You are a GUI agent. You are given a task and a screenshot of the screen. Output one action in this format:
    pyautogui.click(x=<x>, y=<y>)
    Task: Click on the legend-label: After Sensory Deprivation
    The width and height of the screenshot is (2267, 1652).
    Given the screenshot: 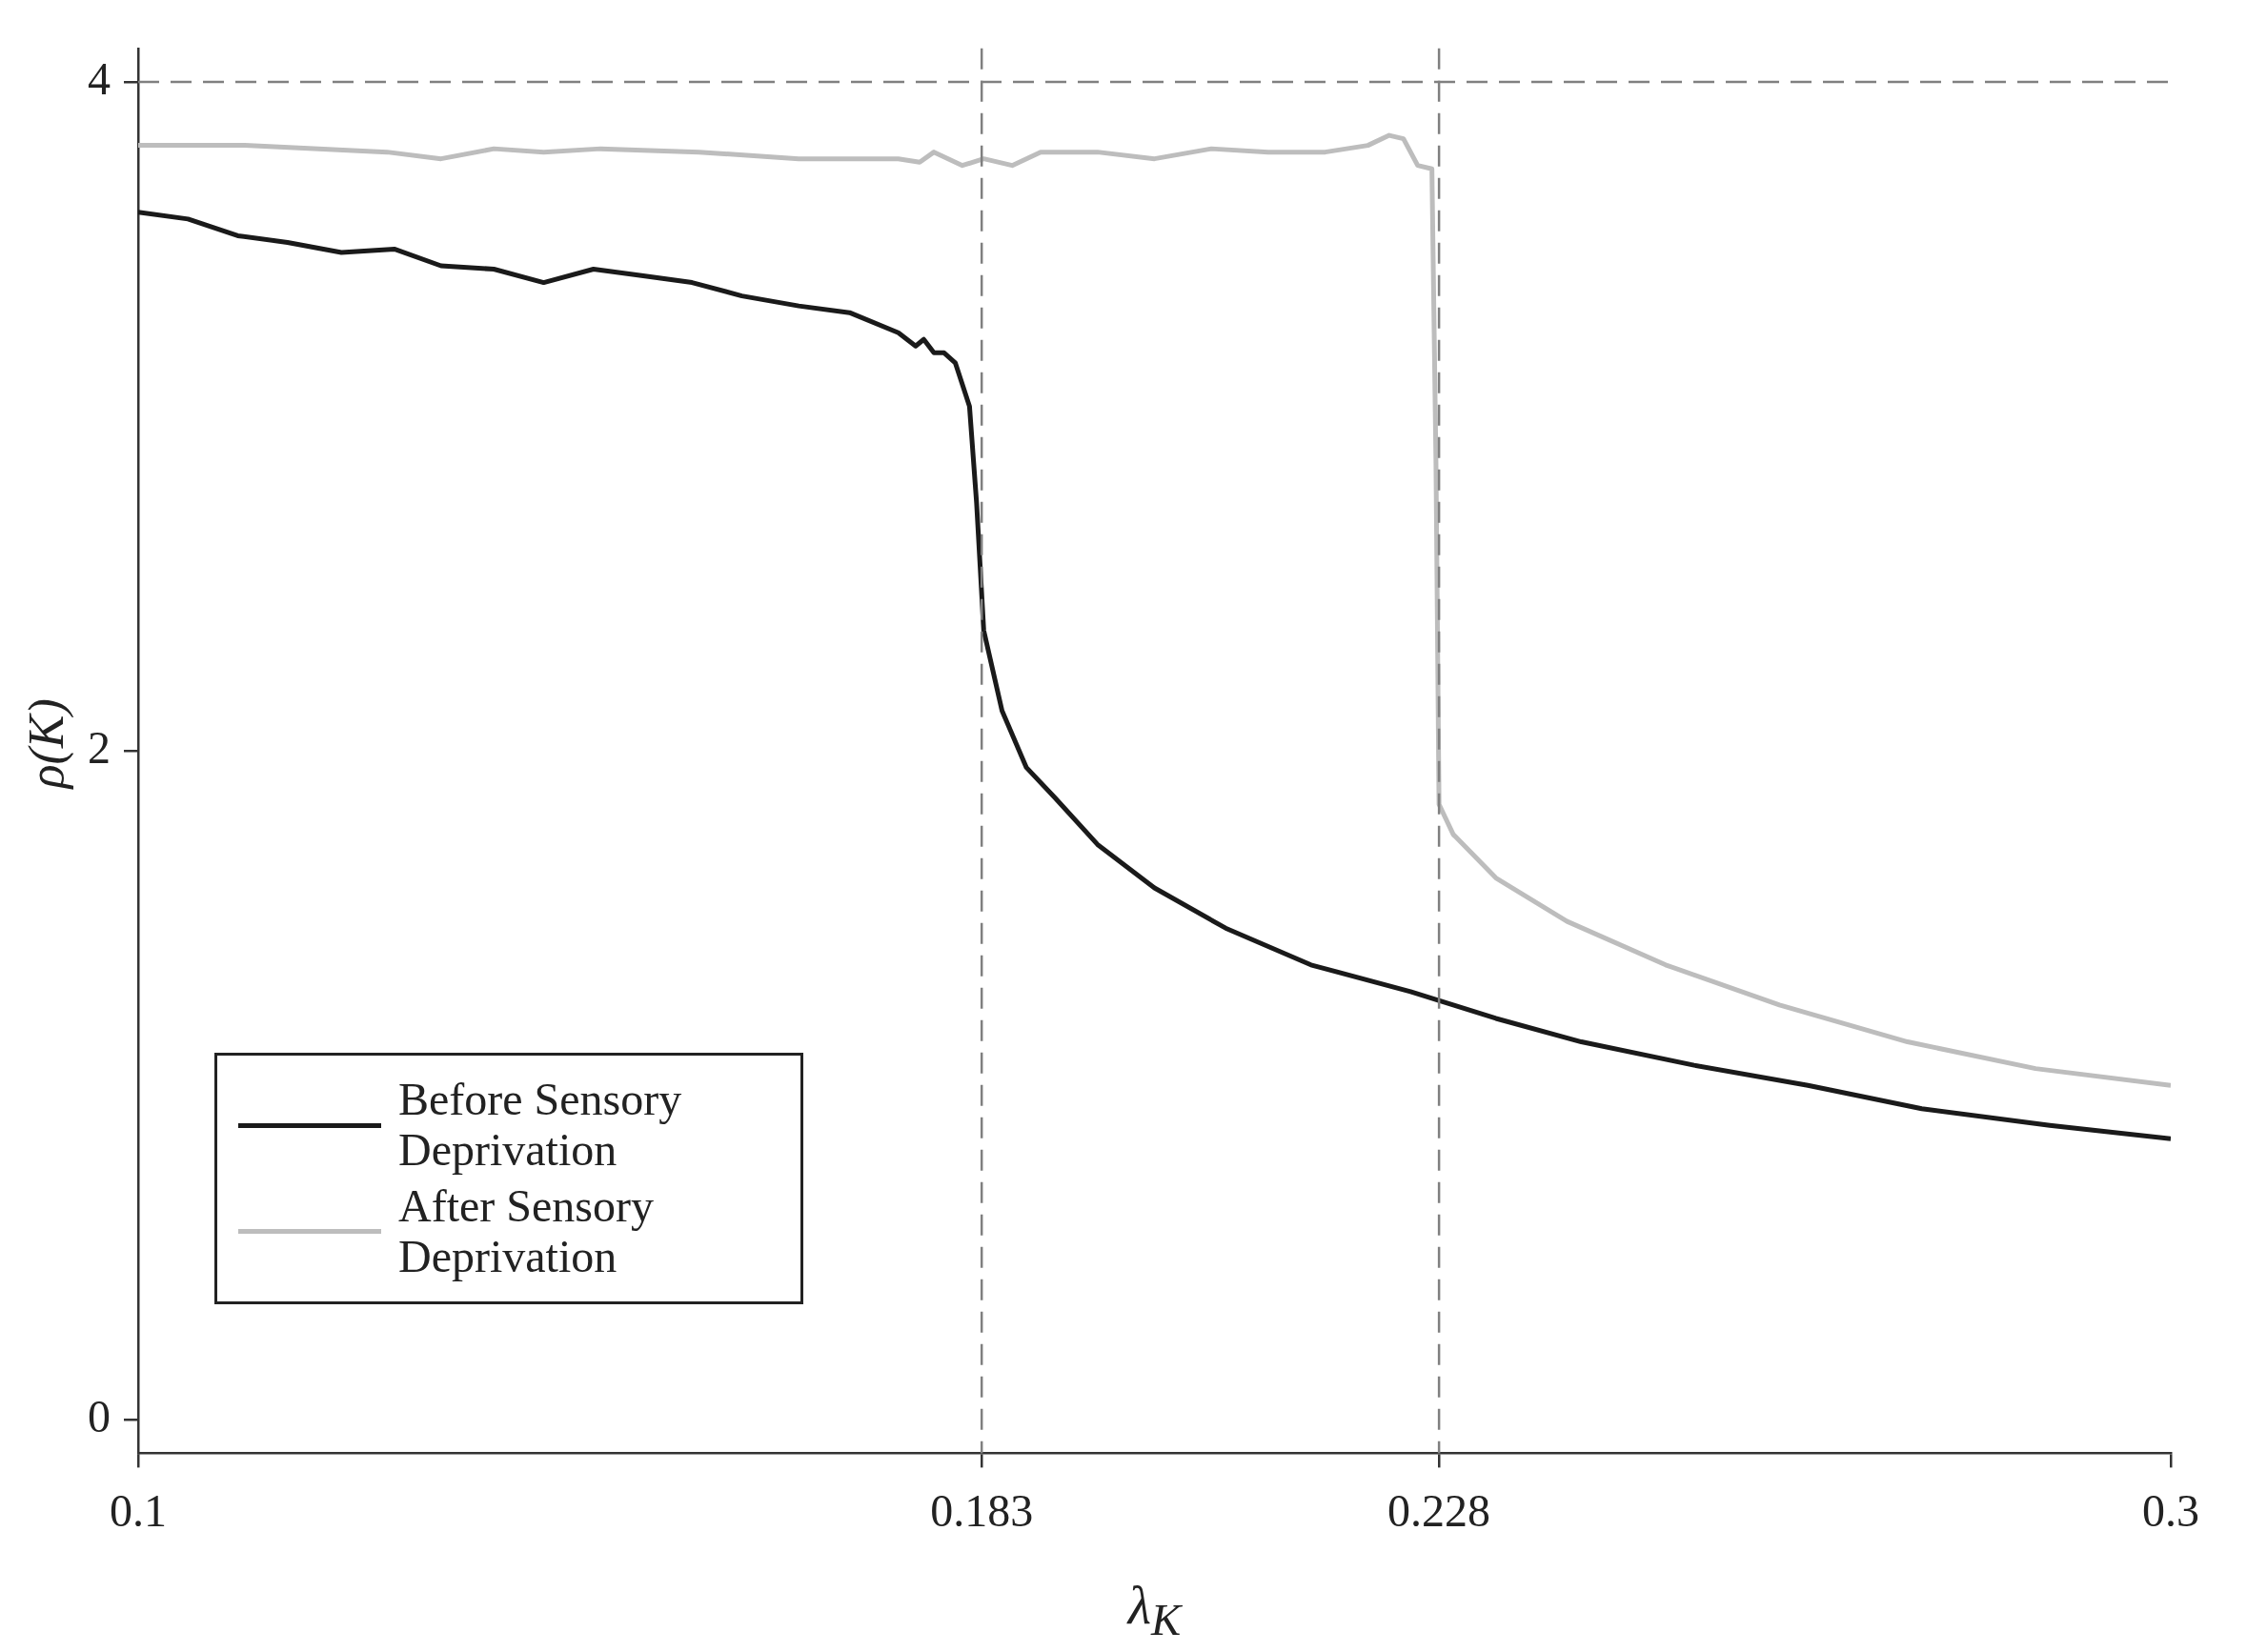 What is the action you would take?
    pyautogui.click(x=527, y=1230)
    